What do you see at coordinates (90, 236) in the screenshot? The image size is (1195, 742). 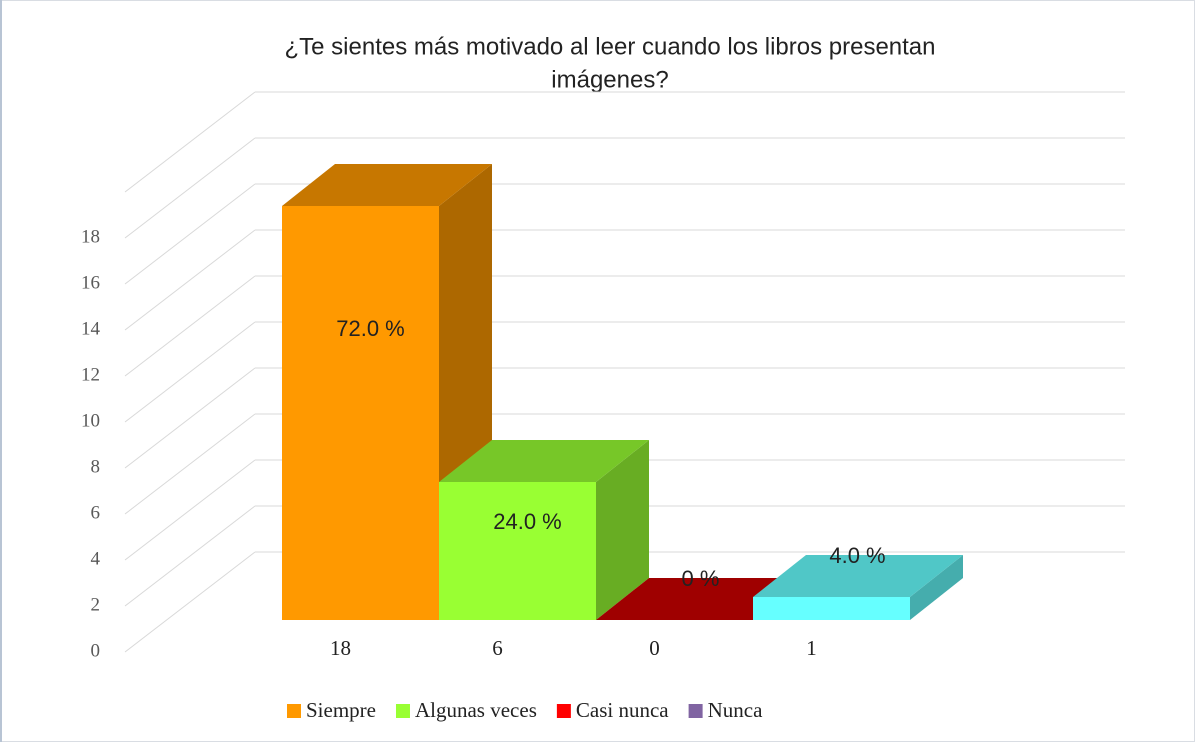 I see `y-tick-label: 18` at bounding box center [90, 236].